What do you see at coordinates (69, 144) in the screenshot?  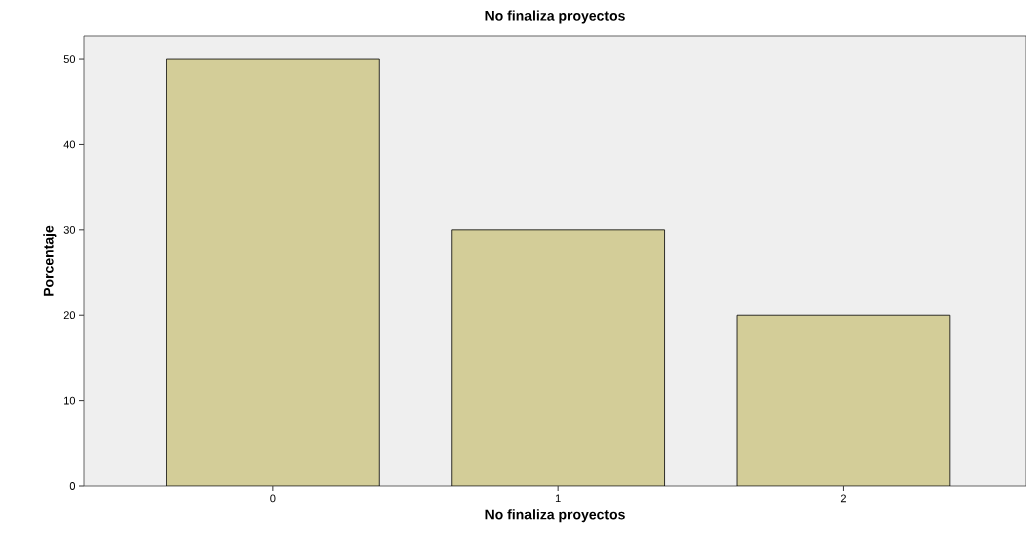 I see `y-tick-label: 40` at bounding box center [69, 144].